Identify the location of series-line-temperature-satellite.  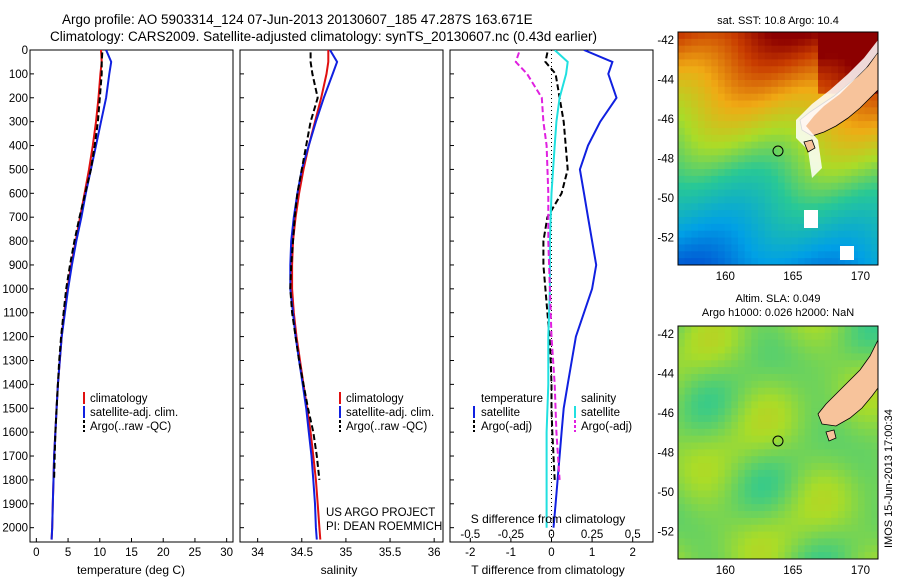
(585, 289).